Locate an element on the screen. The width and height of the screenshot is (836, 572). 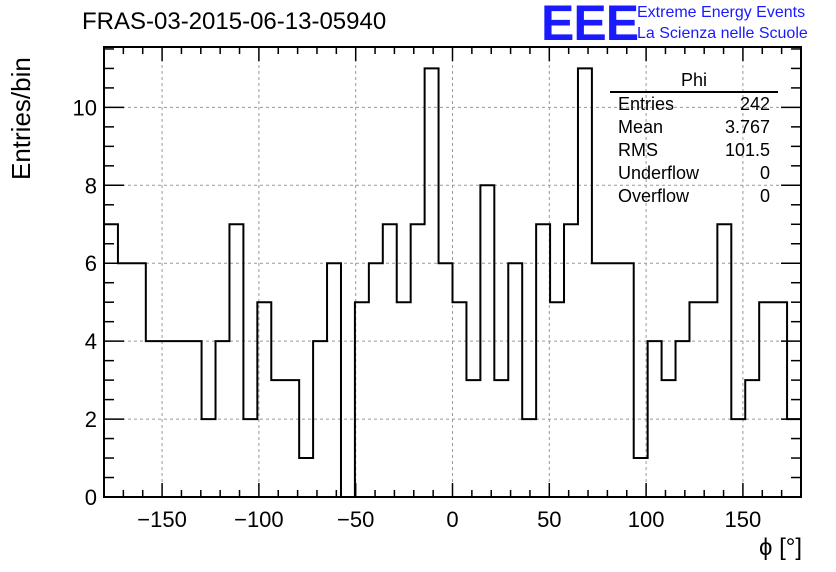
x-tick-label: 100 is located at coordinates (646, 519).